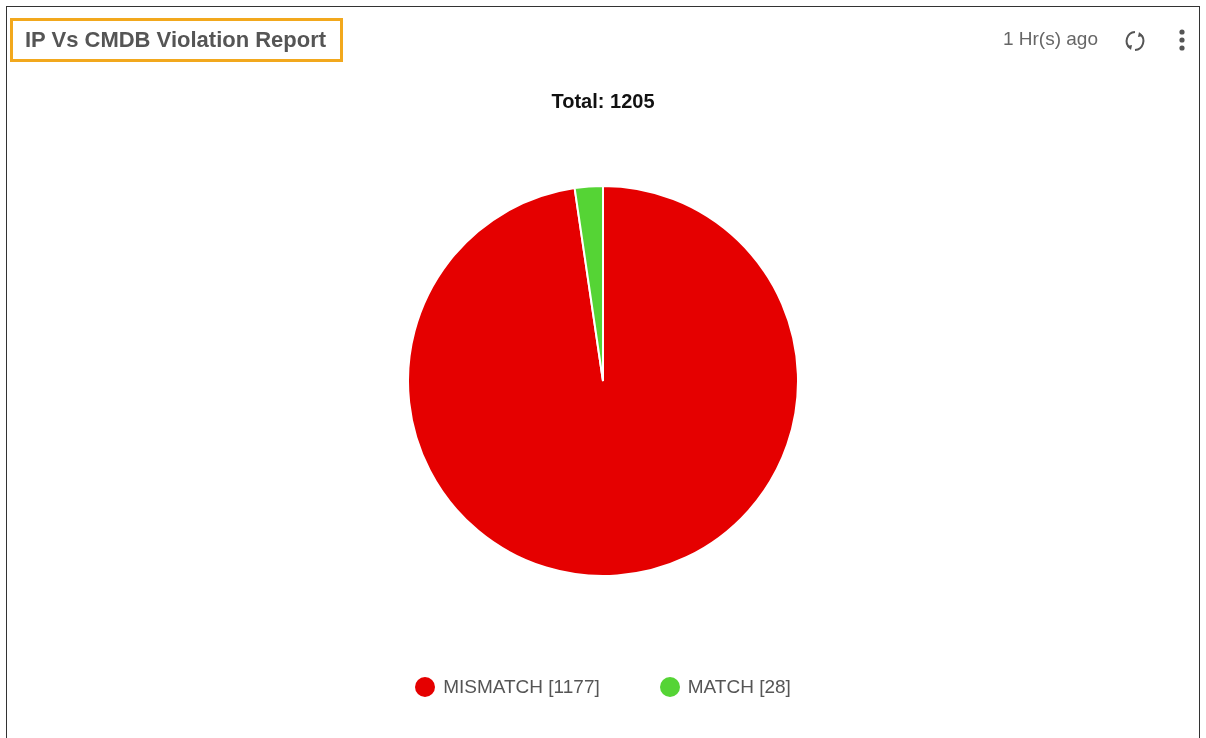 Image resolution: width=1206 pixels, height=738 pixels. I want to click on legend-label: MATCH [28], so click(739, 687).